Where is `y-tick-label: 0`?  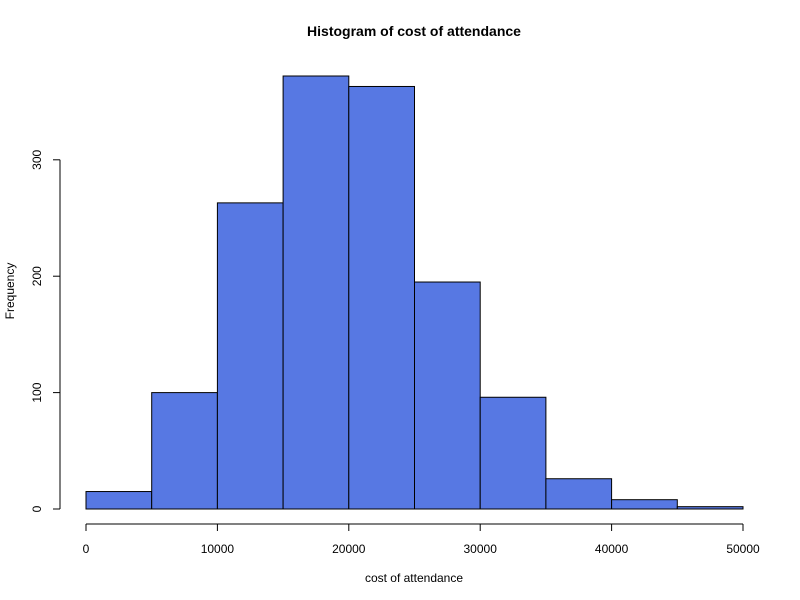 y-tick-label: 0 is located at coordinates (37, 508).